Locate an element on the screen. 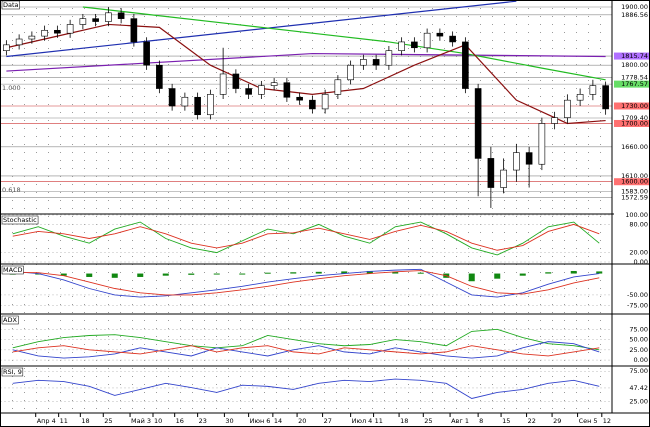 The image size is (650, 427). y-tick-label: 50.00 is located at coordinates (638, 340).